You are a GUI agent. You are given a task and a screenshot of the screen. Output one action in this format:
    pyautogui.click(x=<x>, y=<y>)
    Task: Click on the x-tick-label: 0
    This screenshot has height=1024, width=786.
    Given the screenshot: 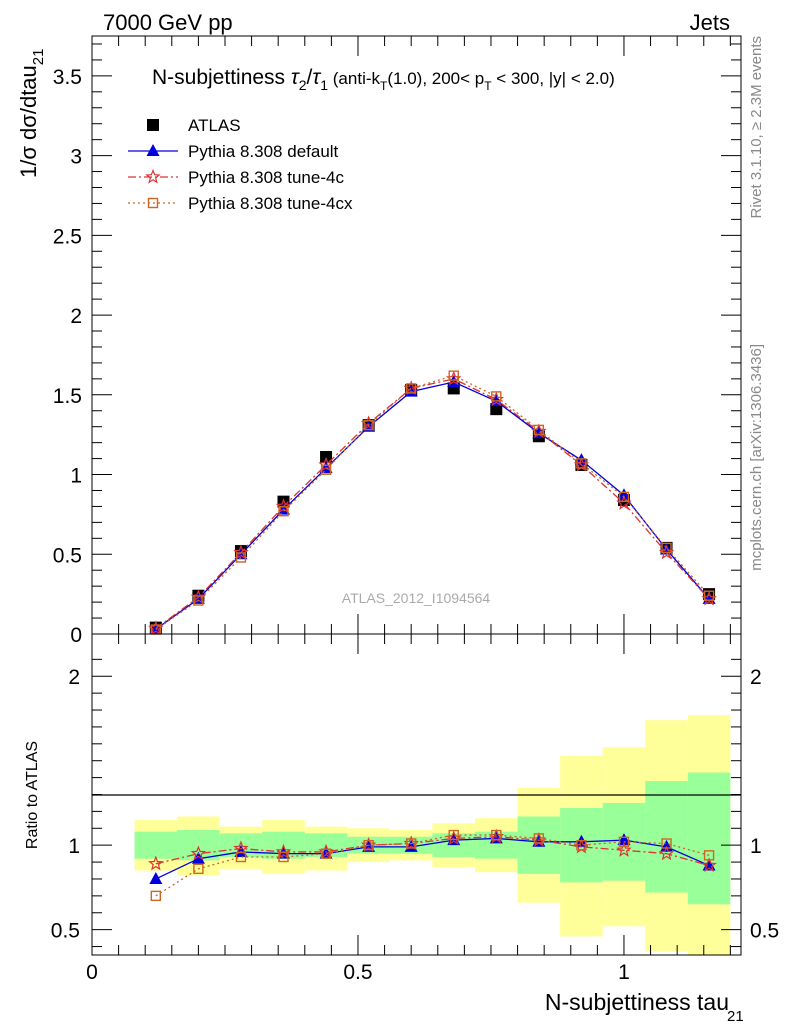 What is the action you would take?
    pyautogui.click(x=92, y=972)
    